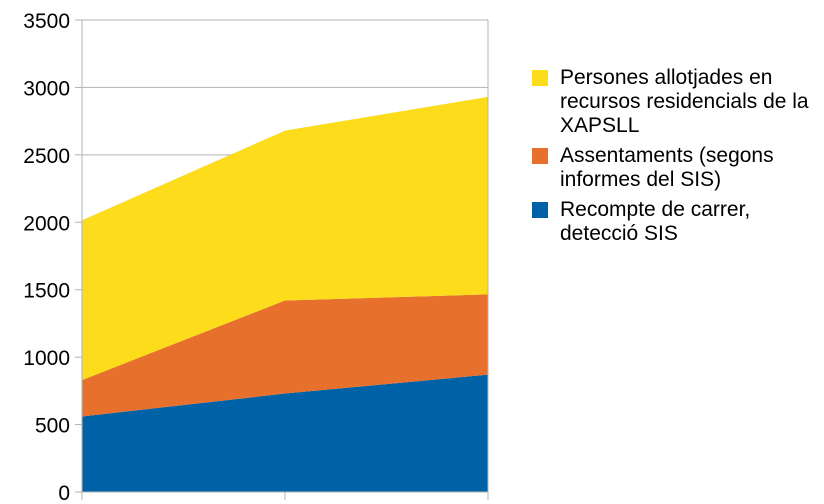  Describe the element at coordinates (46, 21) in the screenshot. I see `y-tick-label: 3500` at that location.